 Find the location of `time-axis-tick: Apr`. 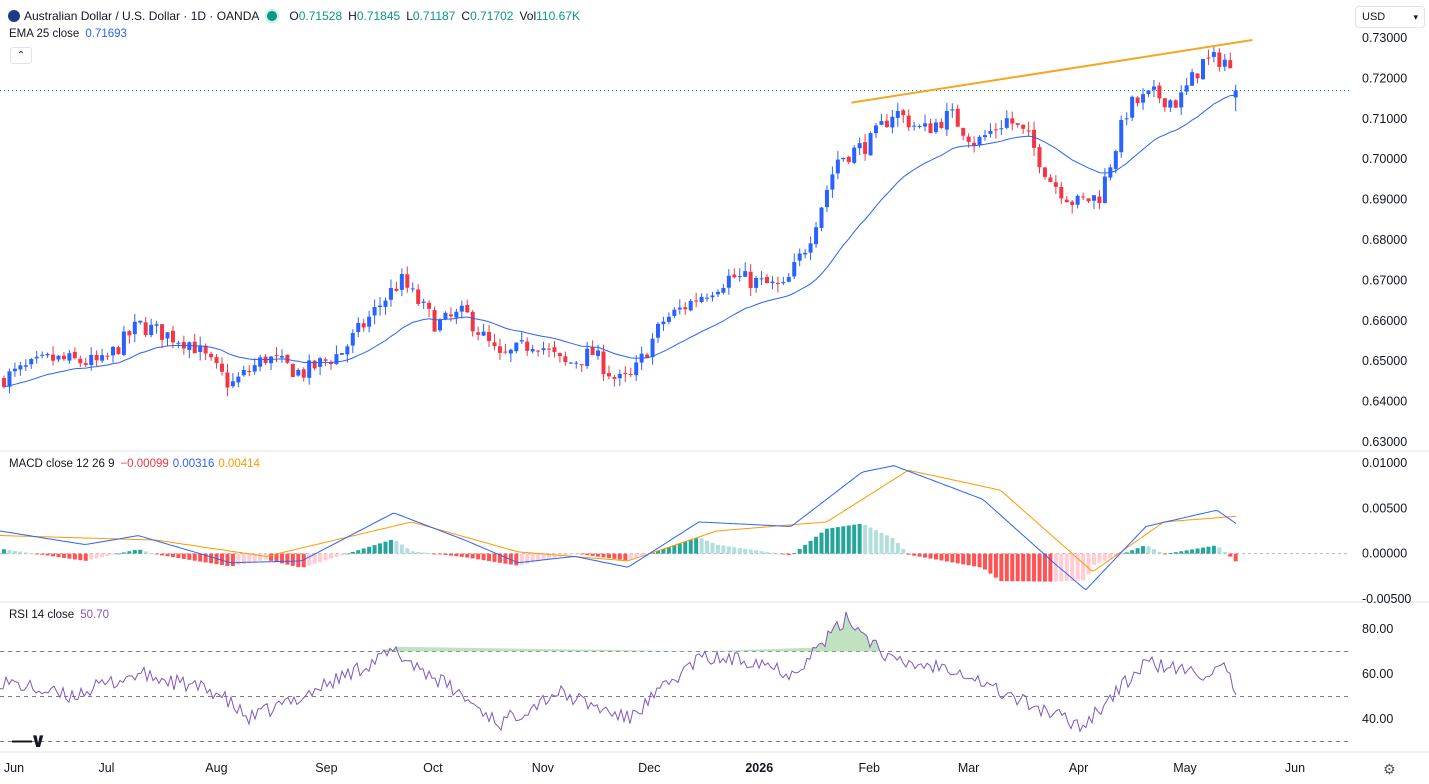

time-axis-tick: Apr is located at coordinates (1078, 768).